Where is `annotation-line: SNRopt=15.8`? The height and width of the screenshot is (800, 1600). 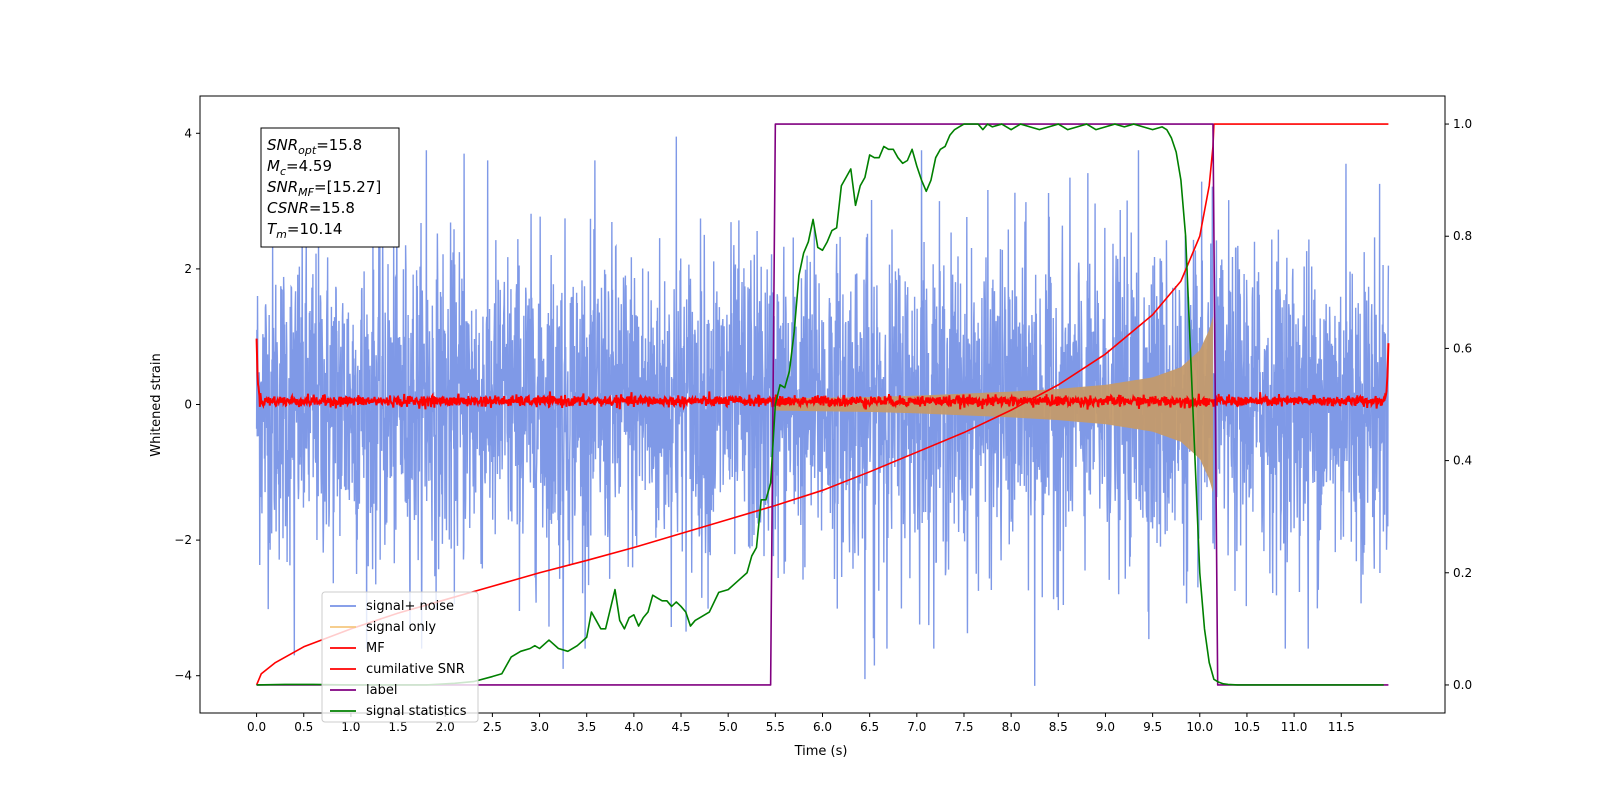 annotation-line: SNRopt=15.8 is located at coordinates (314, 146).